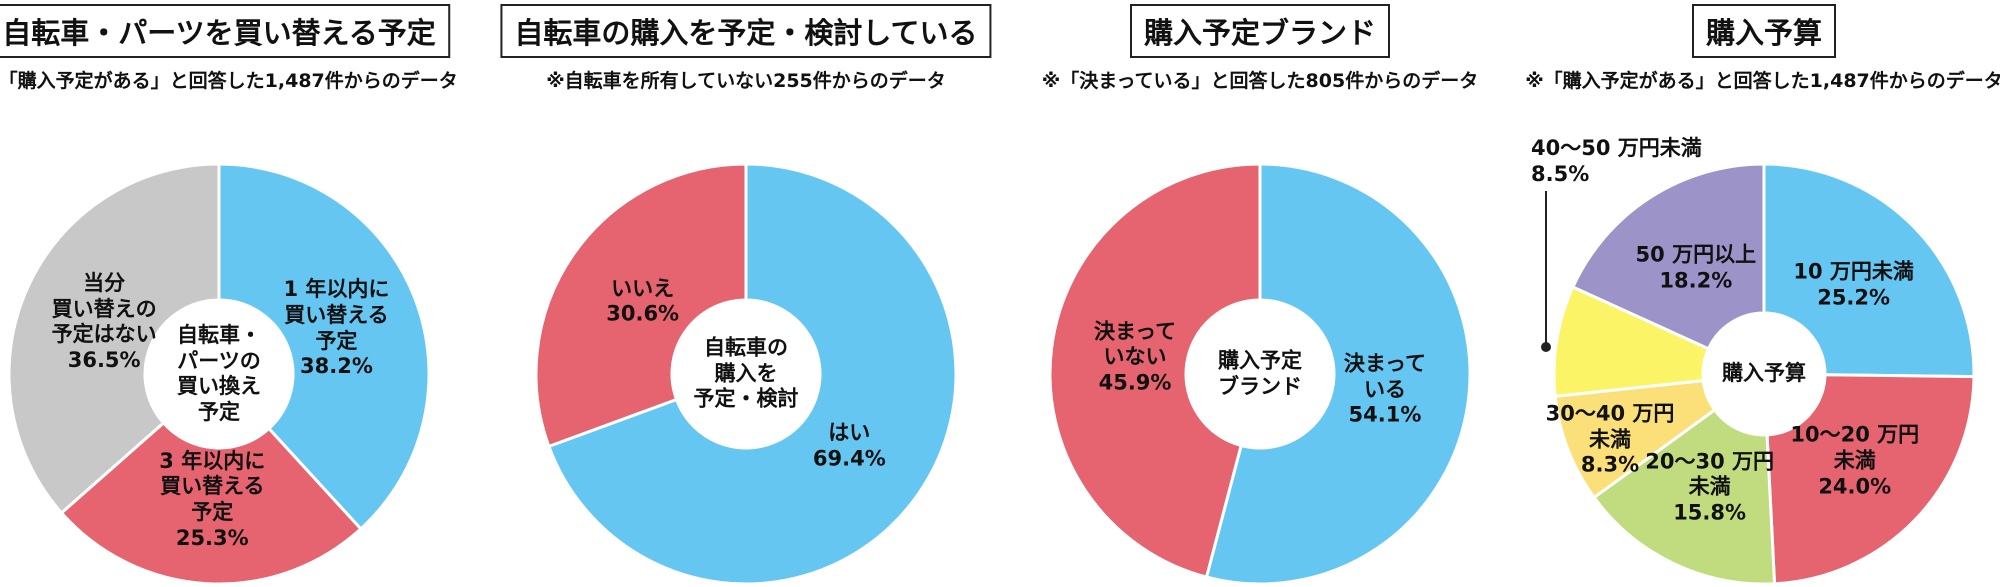  Describe the element at coordinates (1610, 426) in the screenshot. I see `category-label: 30〜40 万円 未満` at that location.